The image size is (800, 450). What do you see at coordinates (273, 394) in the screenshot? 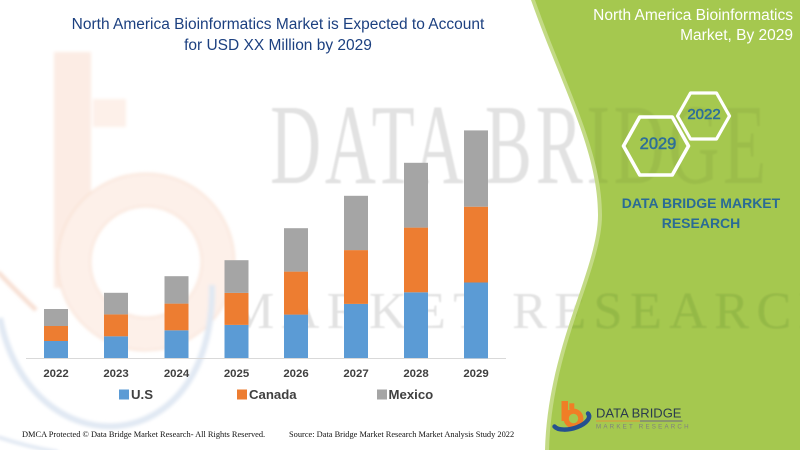
I see `svg-text: Canada` at bounding box center [273, 394].